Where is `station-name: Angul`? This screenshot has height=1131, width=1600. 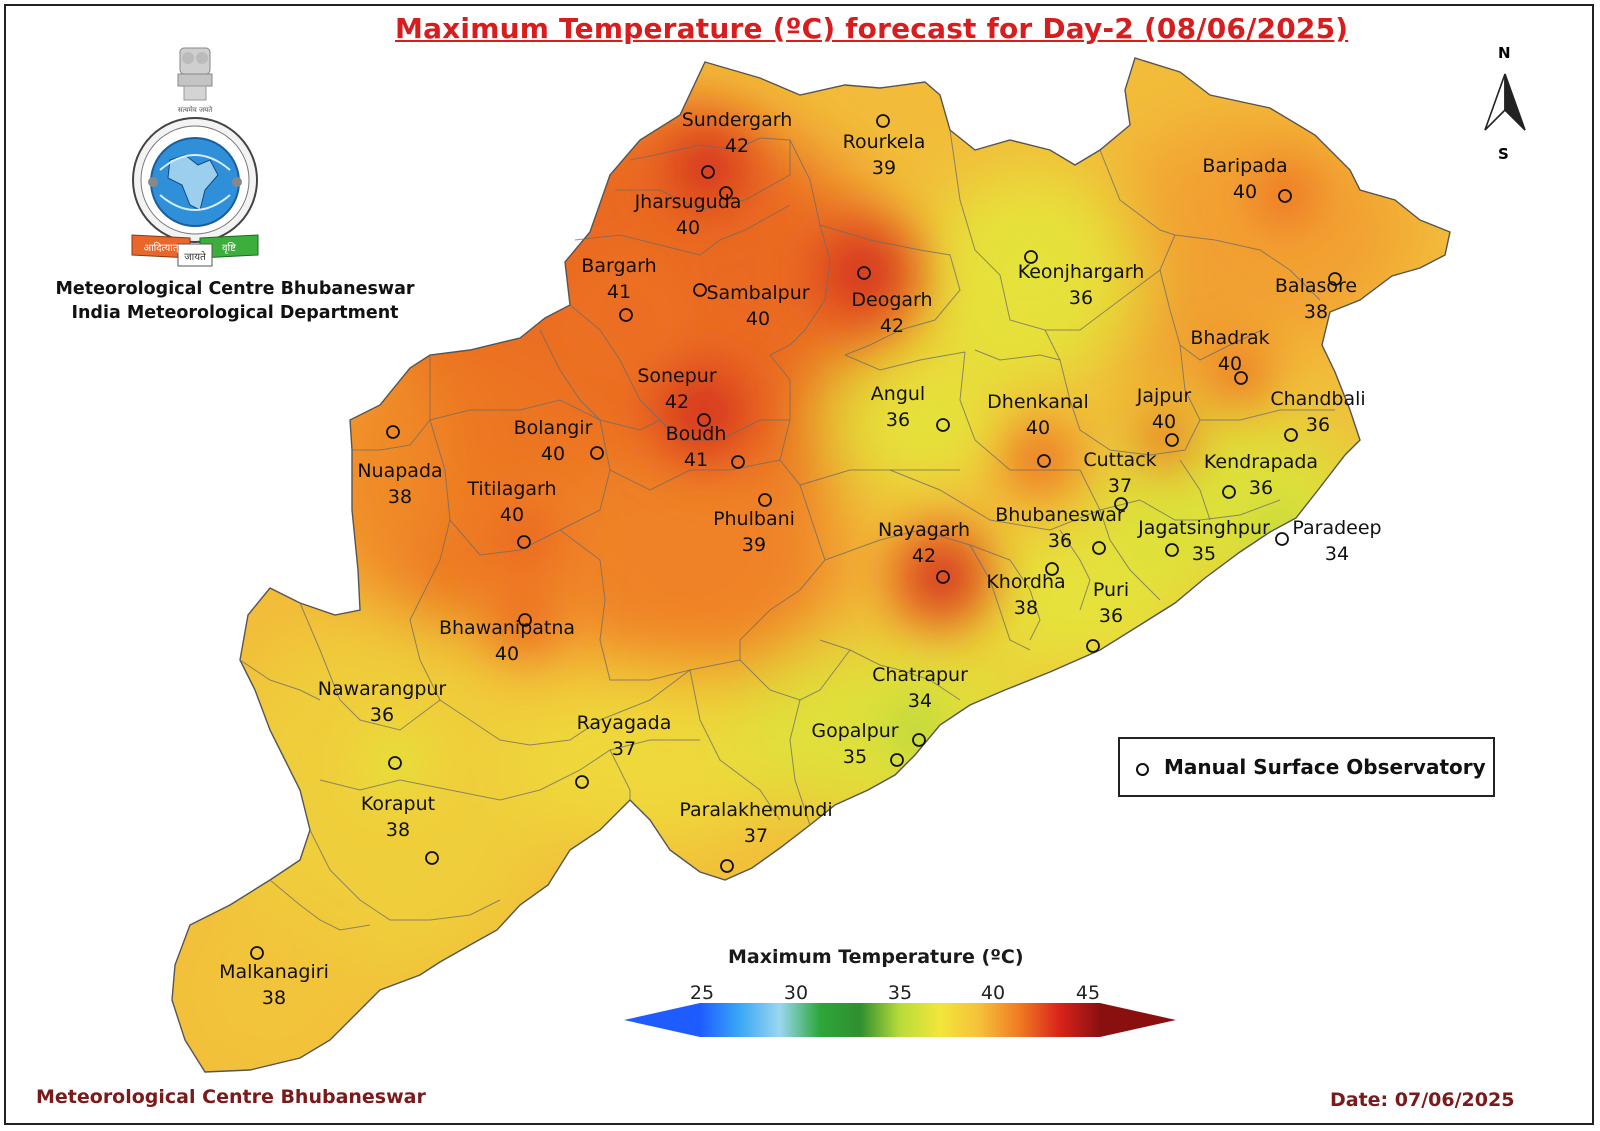
station-name: Angul is located at coordinates (898, 394).